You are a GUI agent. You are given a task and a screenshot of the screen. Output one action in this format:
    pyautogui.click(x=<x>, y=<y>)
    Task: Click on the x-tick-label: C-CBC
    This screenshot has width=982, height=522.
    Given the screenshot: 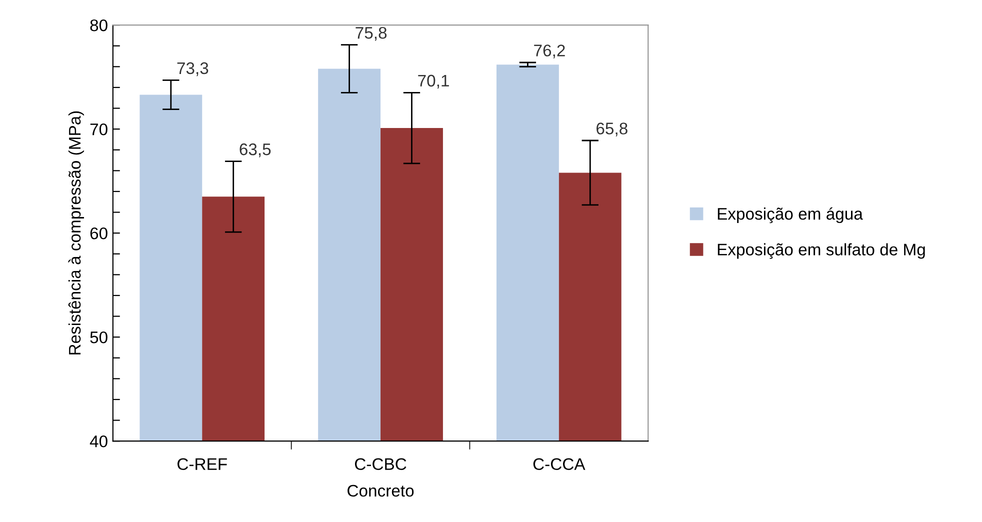 What is the action you would take?
    pyautogui.click(x=380, y=464)
    